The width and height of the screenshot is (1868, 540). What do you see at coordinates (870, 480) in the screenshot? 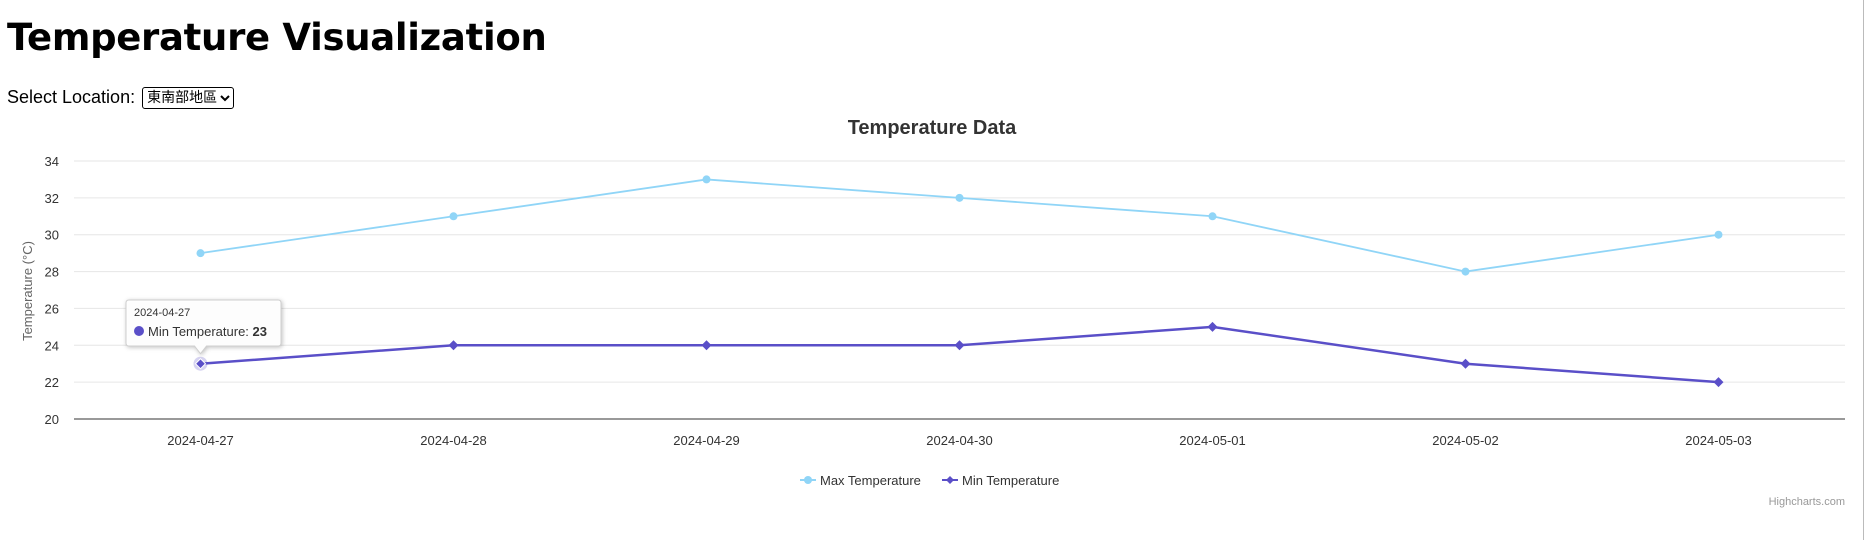
I see `legend-label: Max Temperature` at bounding box center [870, 480].